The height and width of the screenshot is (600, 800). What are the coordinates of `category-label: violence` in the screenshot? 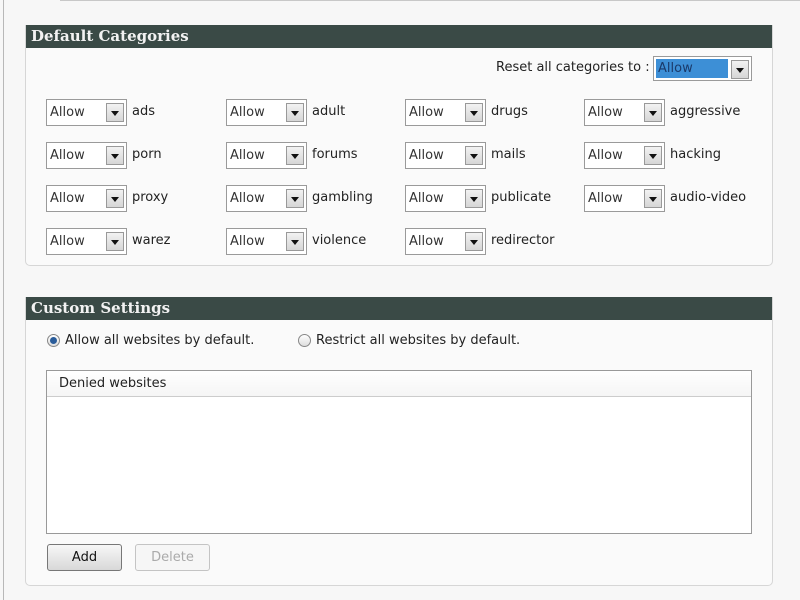 It's located at (339, 240).